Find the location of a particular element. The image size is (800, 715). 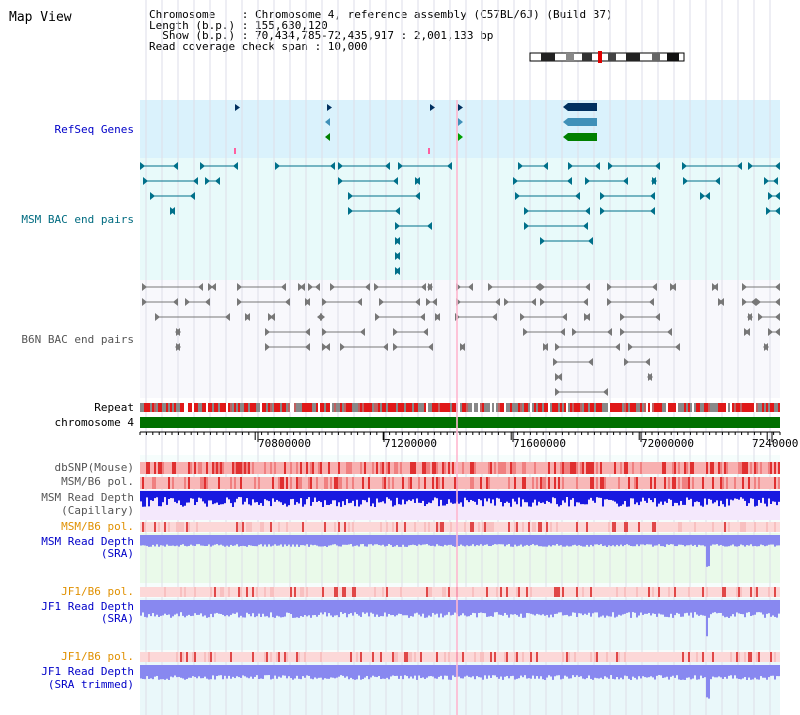

track-label-dbsnp: dbSNP(Mouse) is located at coordinates (94, 467).